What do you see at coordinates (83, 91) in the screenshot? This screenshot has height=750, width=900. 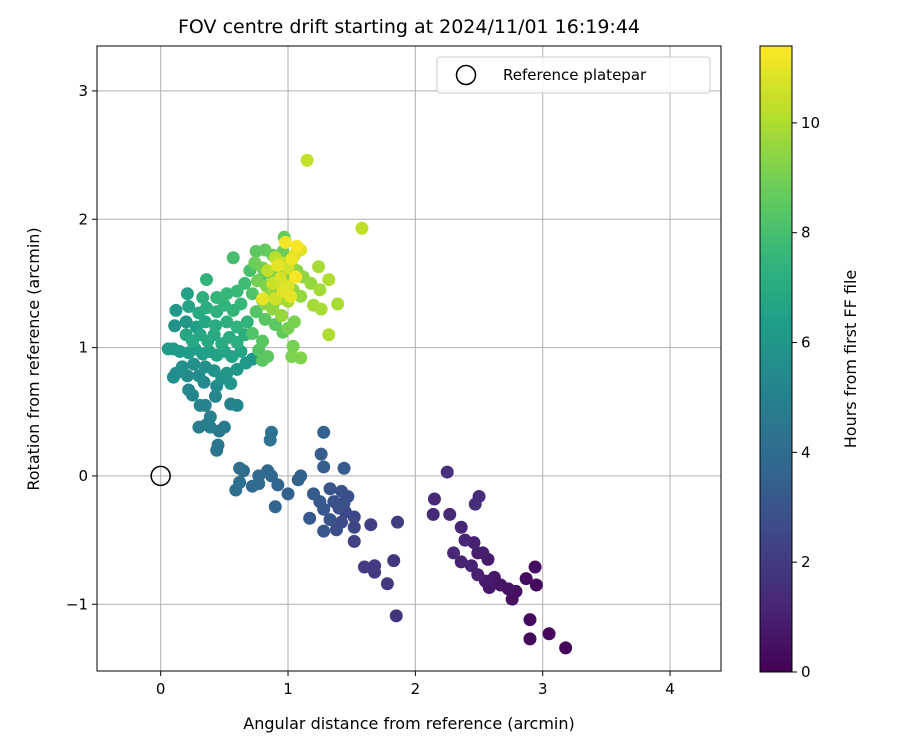 I see `y-tick-label: 3` at bounding box center [83, 91].